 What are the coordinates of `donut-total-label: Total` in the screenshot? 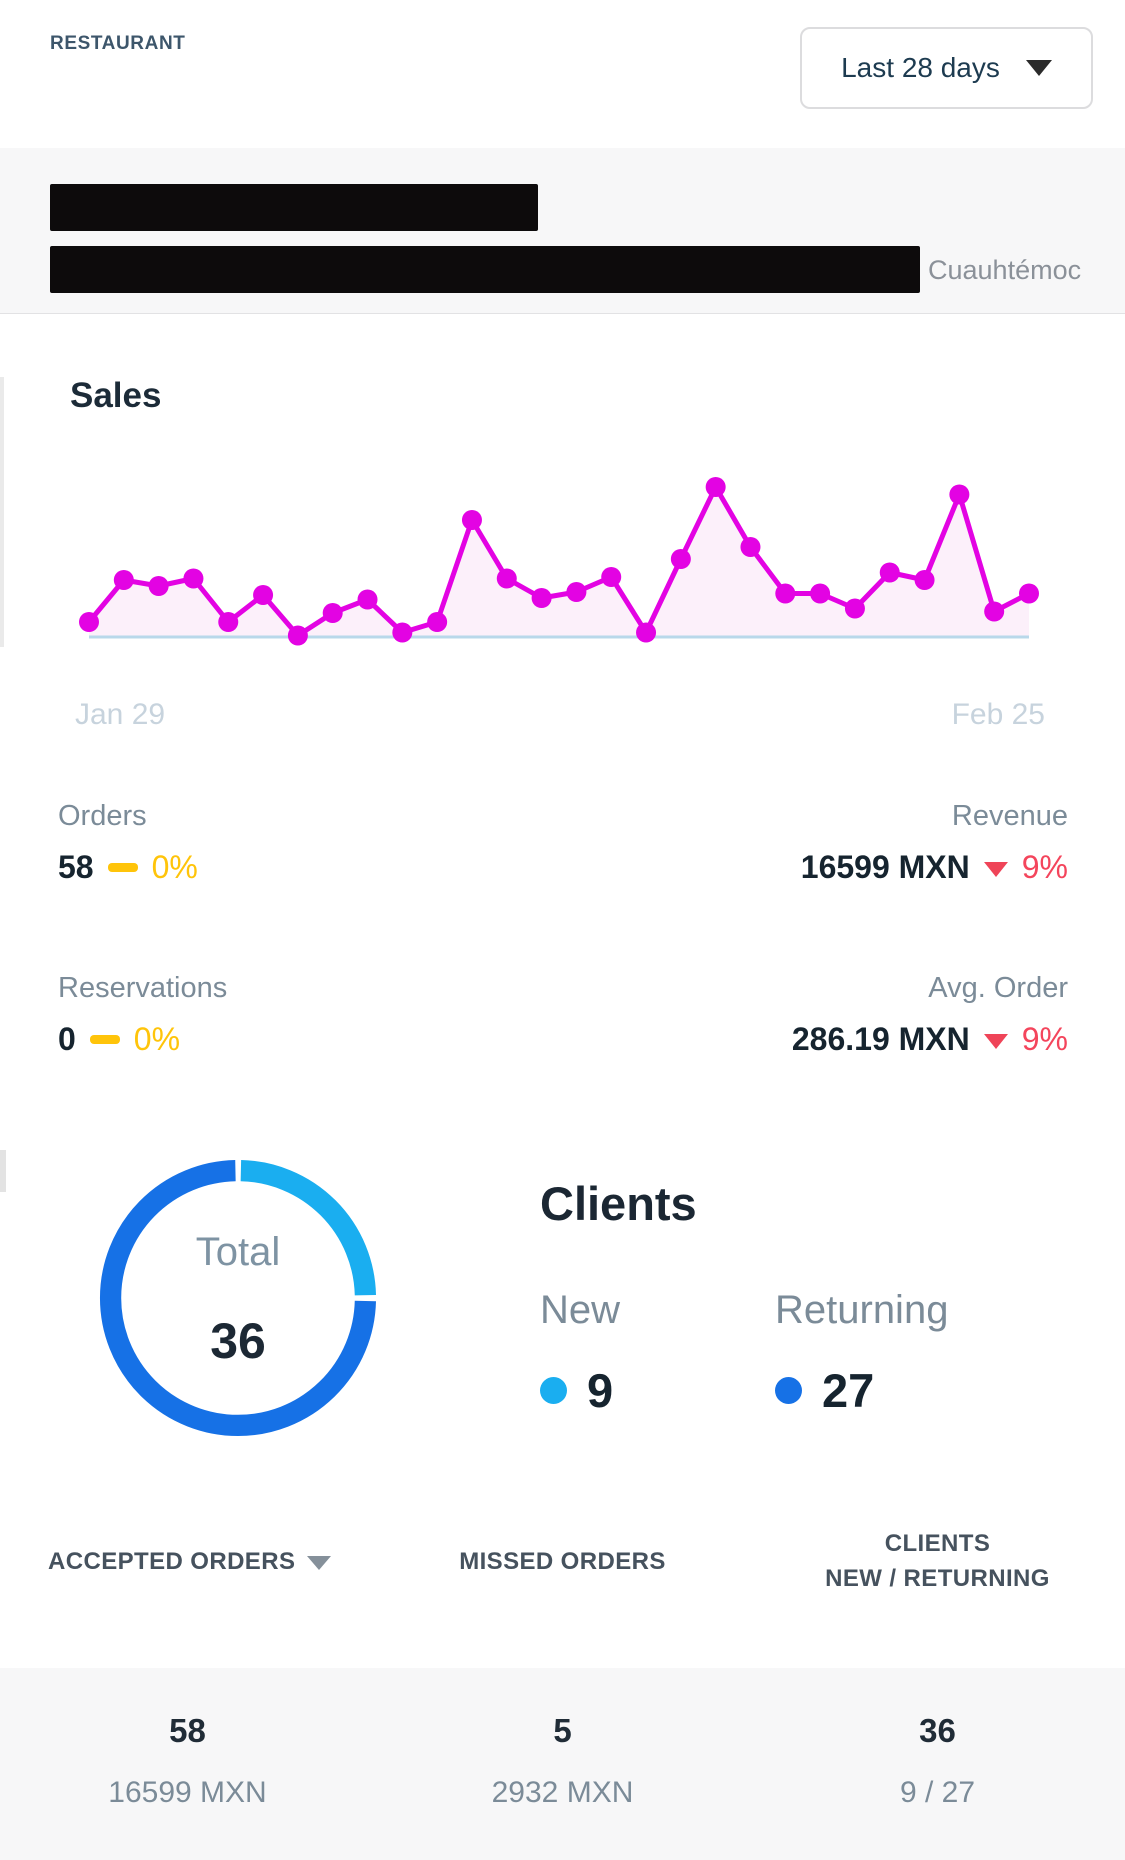 It's located at (238, 1252).